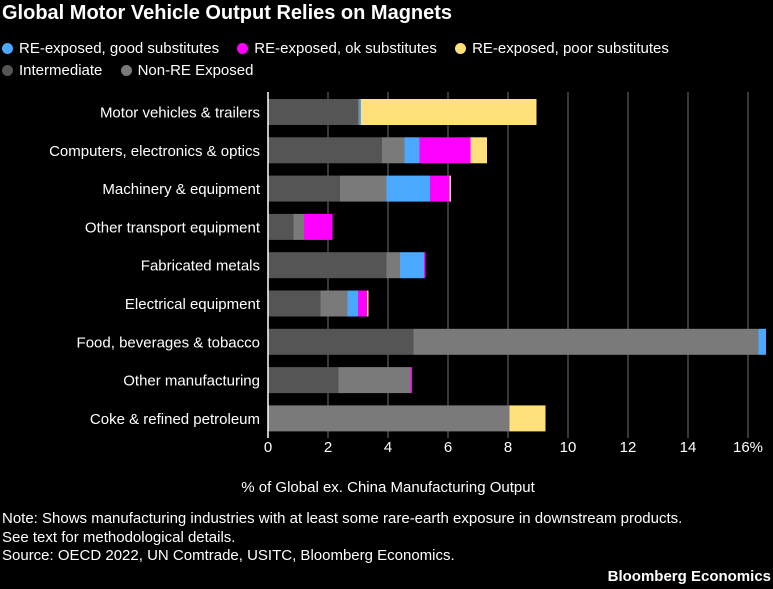 Image resolution: width=773 pixels, height=589 pixels. Describe the element at coordinates (7, 48) in the screenshot. I see `legend-swatch-good` at that location.